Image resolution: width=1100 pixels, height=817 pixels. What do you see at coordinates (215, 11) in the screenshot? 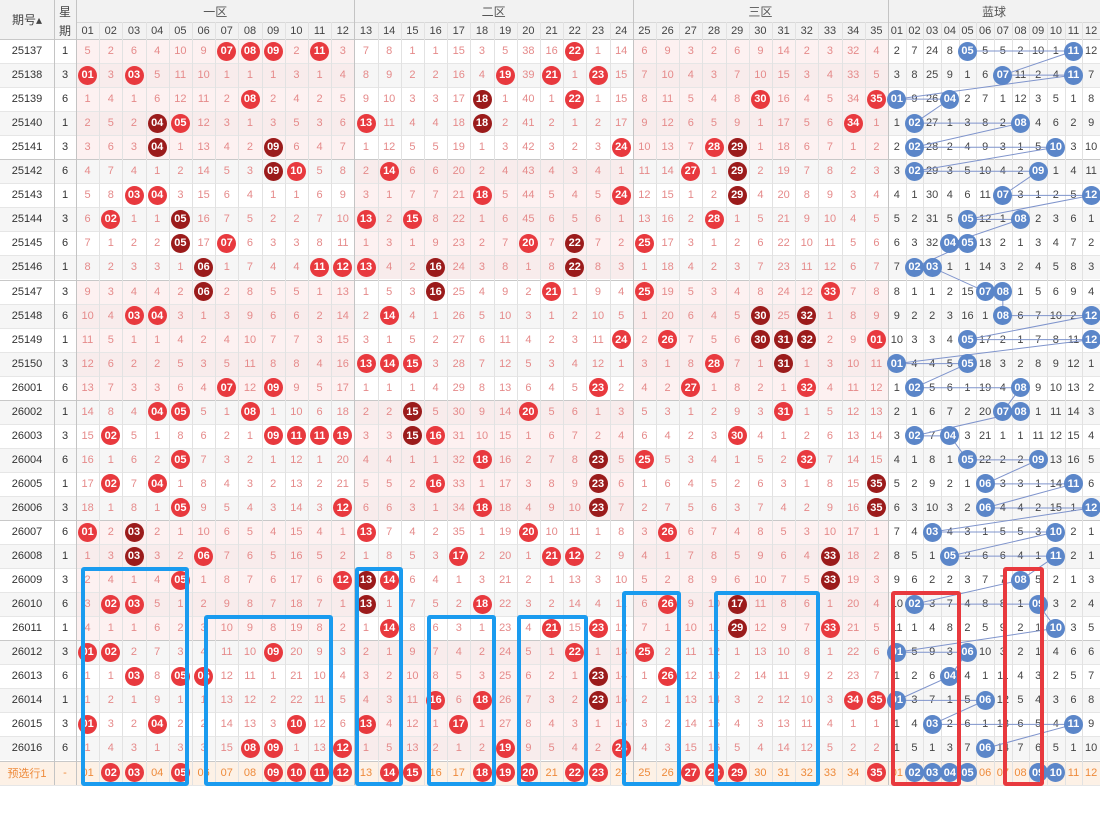
I see `zone-header-1: 一区` at bounding box center [215, 11].